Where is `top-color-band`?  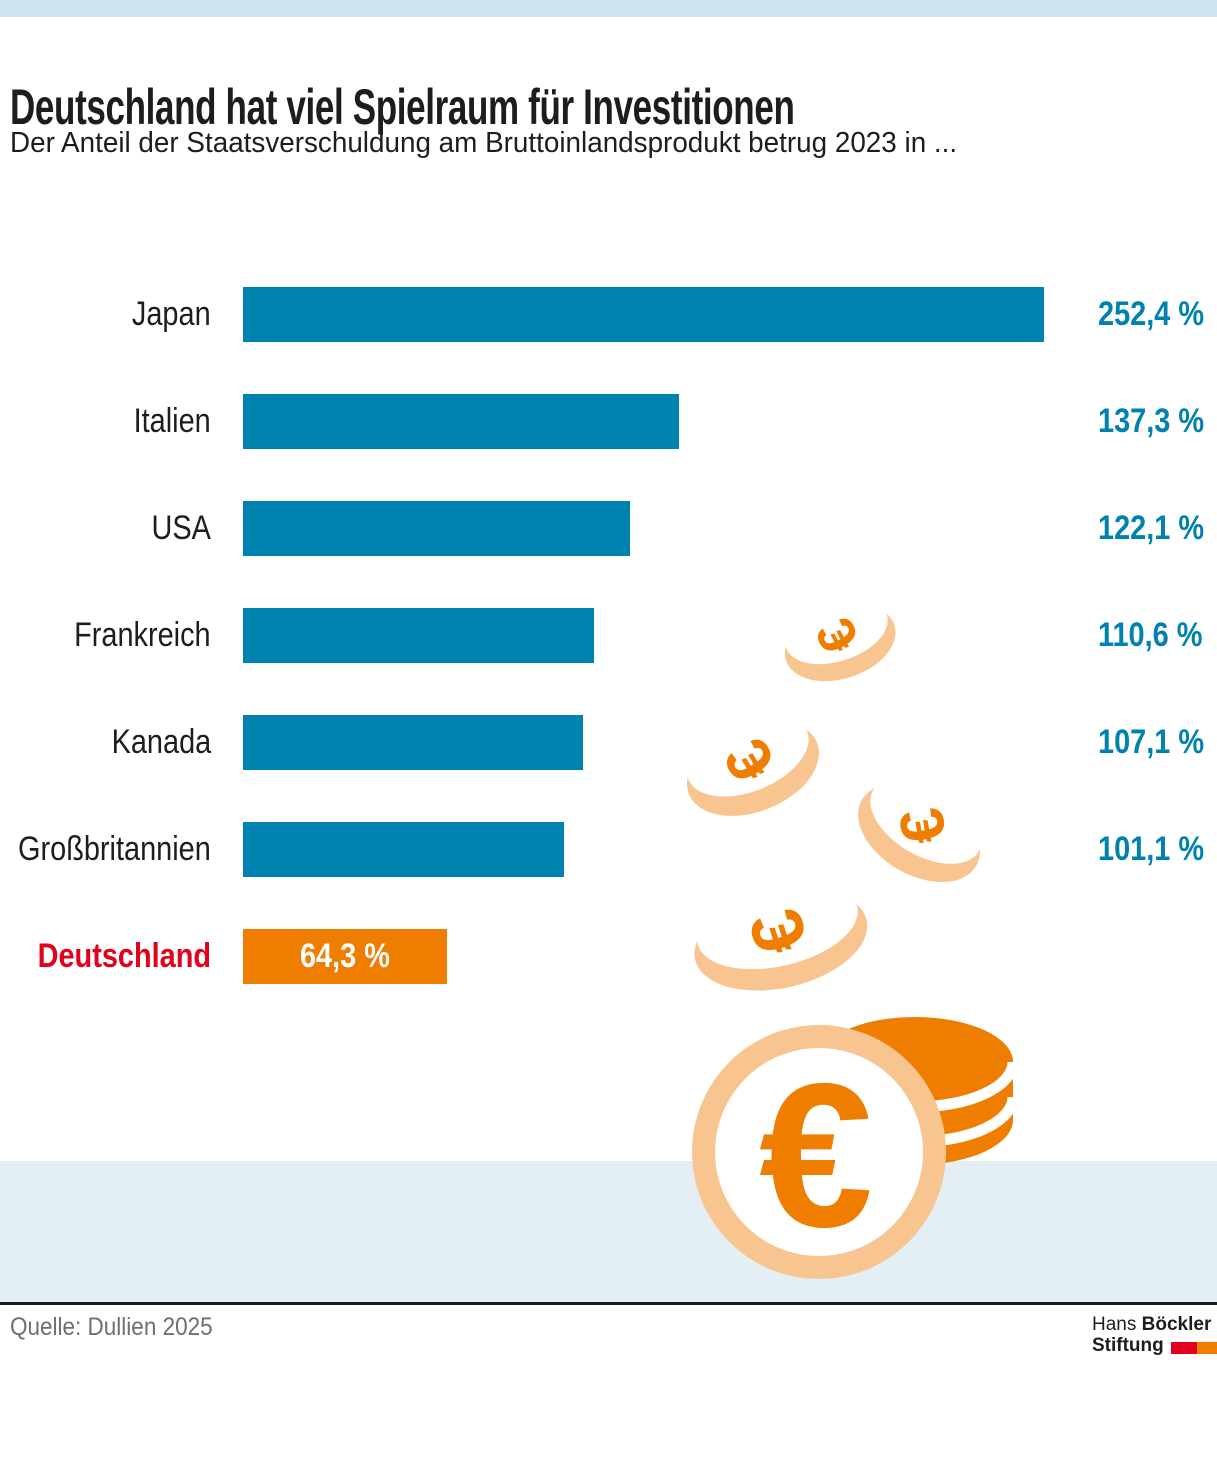
top-color-band is located at coordinates (608, 8).